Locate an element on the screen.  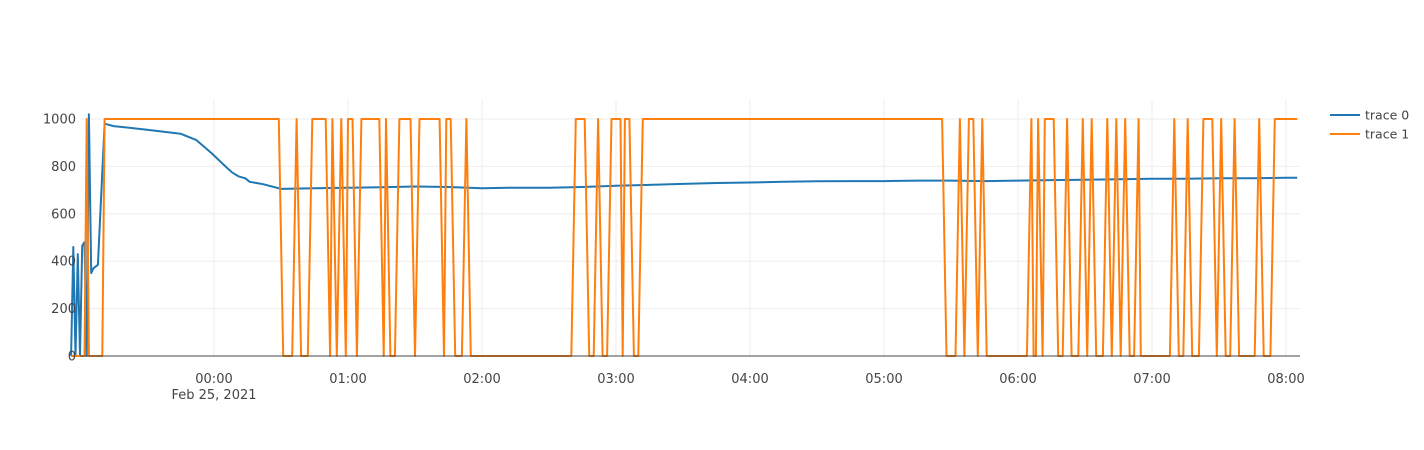
x-tick-label: 04:00 is located at coordinates (749, 379).